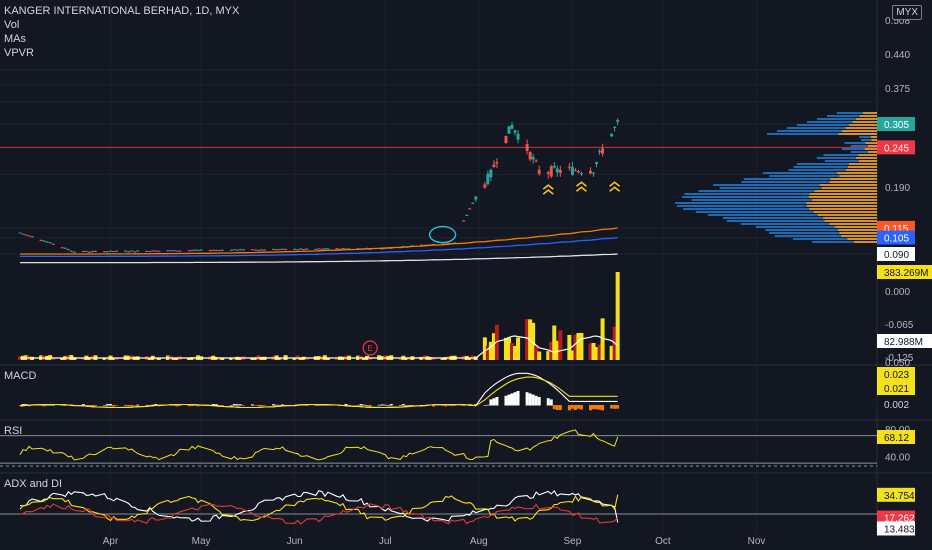 This screenshot has height=550, width=932. Describe the element at coordinates (572, 541) in the screenshot. I see `x-tick-label: Sep` at that location.